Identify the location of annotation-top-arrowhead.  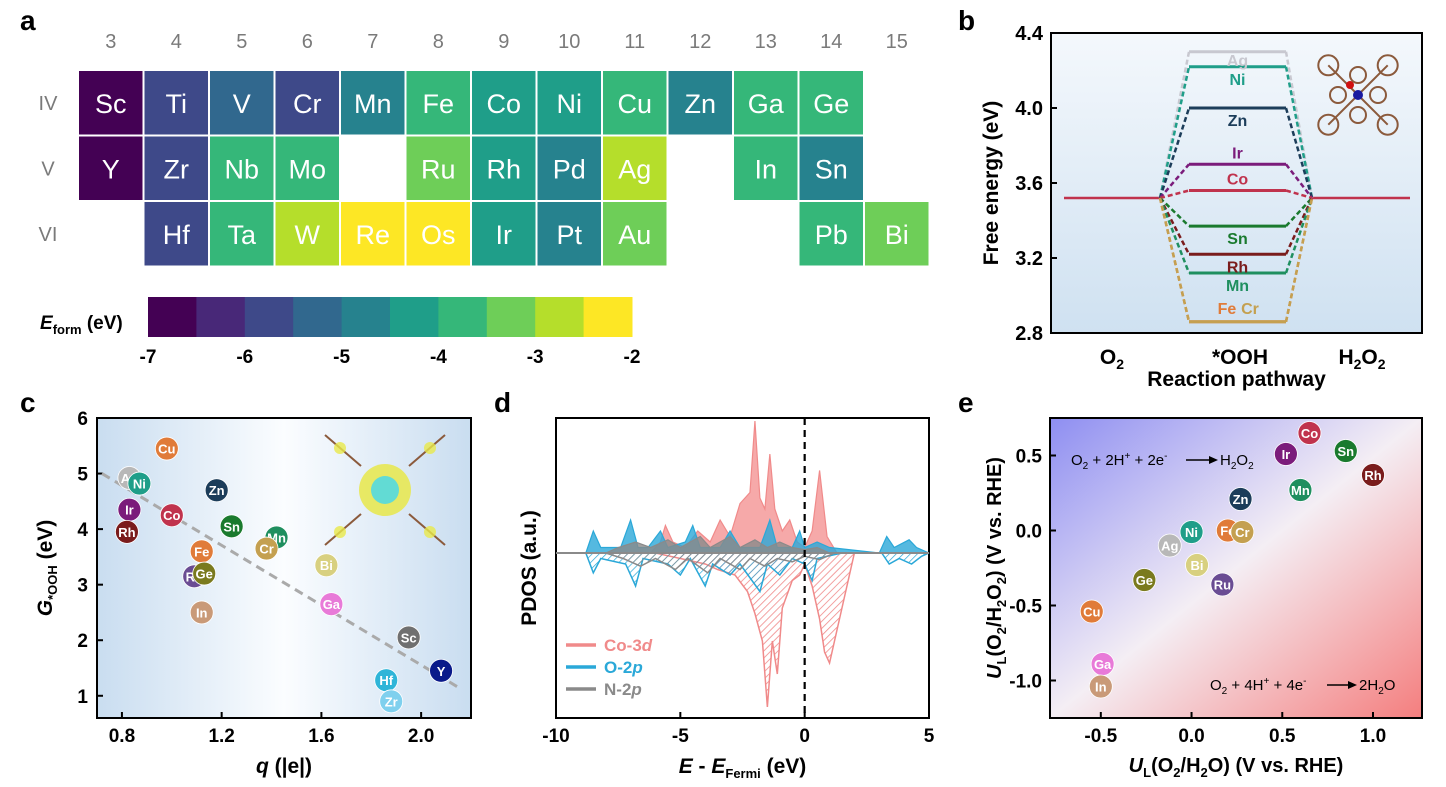
(1213, 460).